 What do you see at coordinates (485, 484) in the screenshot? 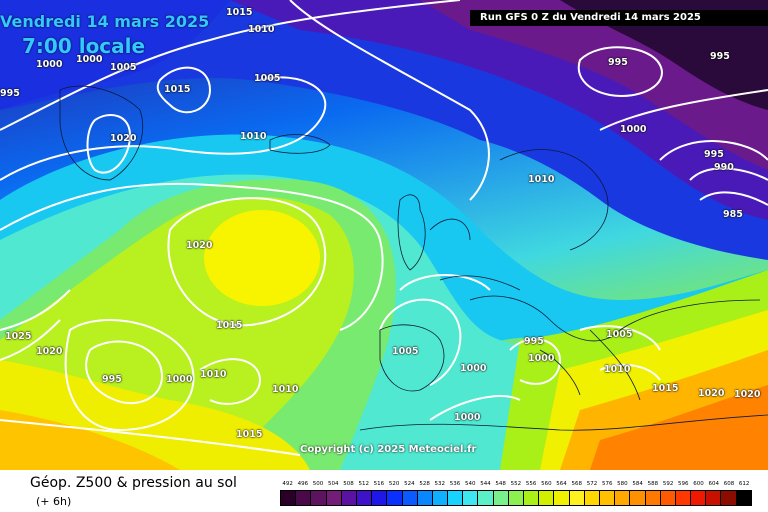
I see `scale-tick-label: 544` at bounding box center [485, 484].